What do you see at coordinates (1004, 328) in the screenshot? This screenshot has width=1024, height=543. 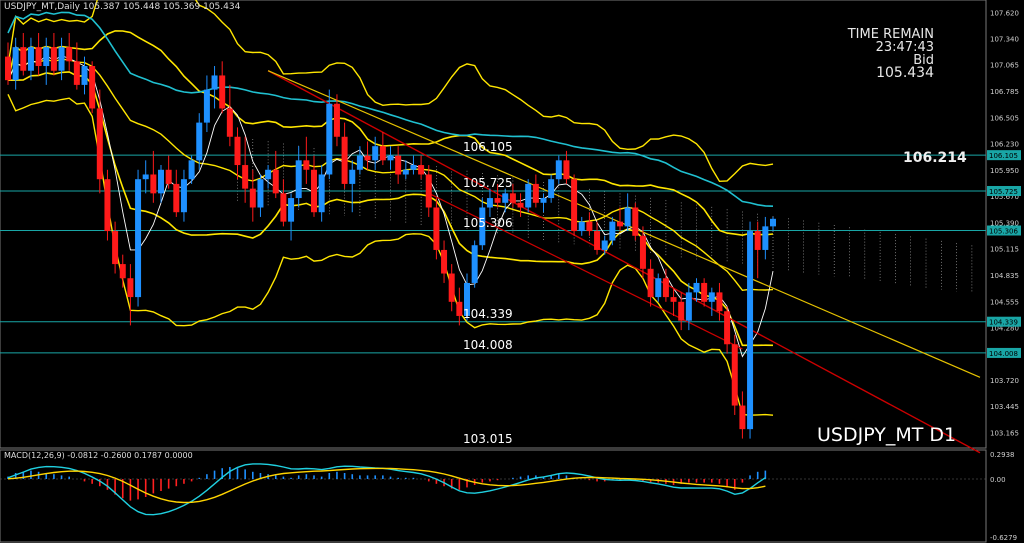 I see `y-tick-label: 104.280` at bounding box center [1004, 328].